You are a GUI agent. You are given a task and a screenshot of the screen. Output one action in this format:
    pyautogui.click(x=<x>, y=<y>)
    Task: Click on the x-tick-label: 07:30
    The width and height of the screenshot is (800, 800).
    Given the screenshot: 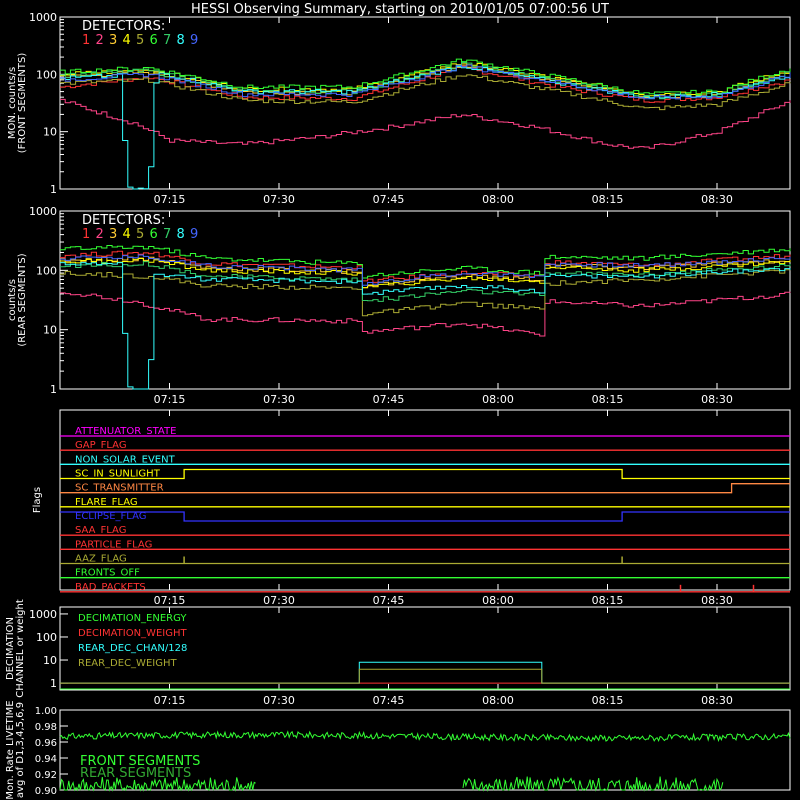 What is the action you would take?
    pyautogui.click(x=279, y=700)
    